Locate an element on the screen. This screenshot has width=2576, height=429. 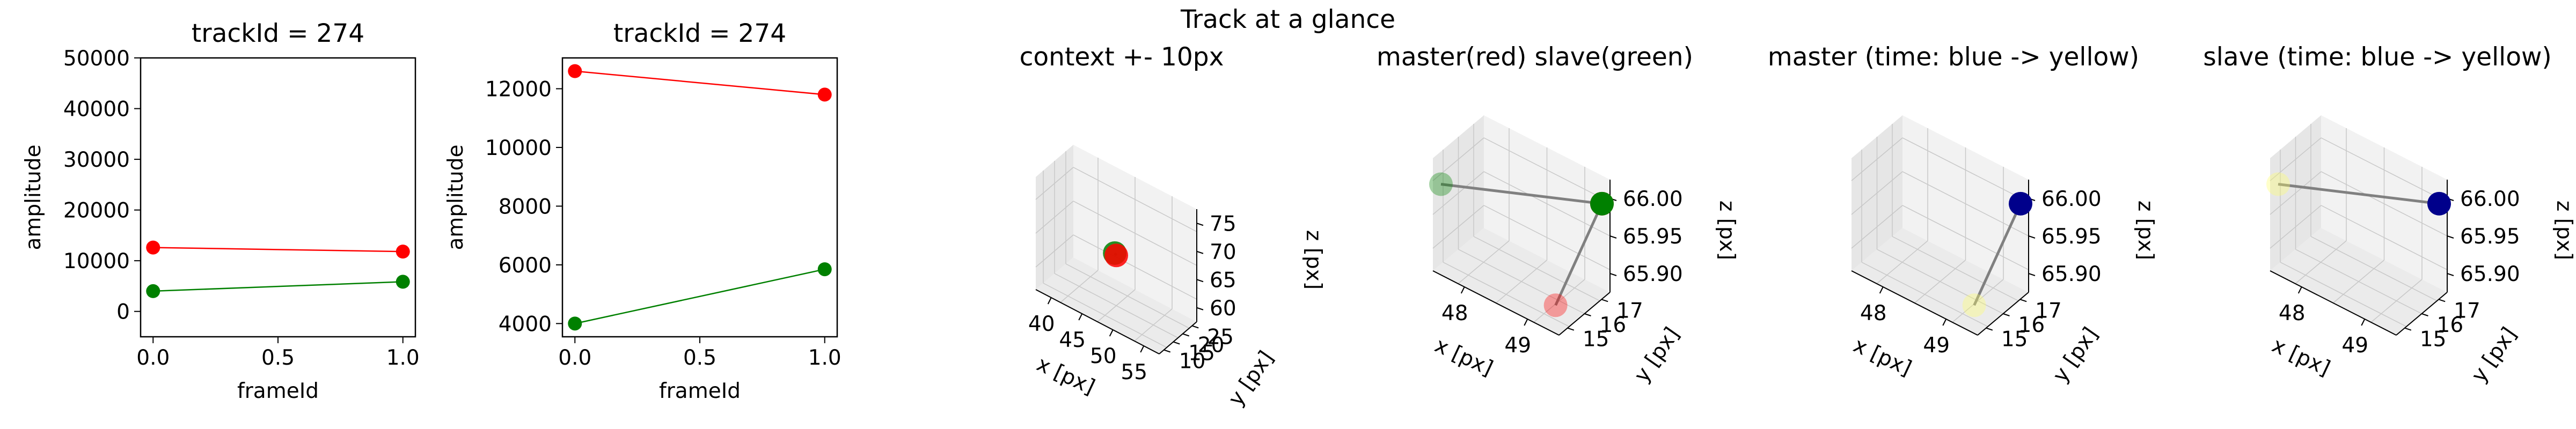
y-tick-label: 10000 is located at coordinates (518, 148).